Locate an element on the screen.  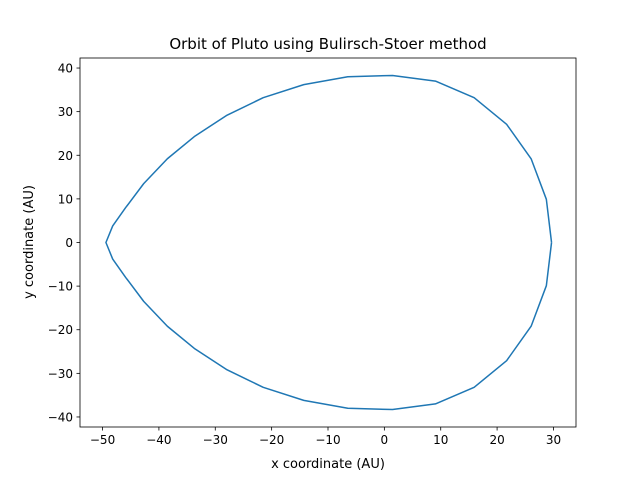
x-axis-label: x coordinate (AU) is located at coordinates (328, 464).